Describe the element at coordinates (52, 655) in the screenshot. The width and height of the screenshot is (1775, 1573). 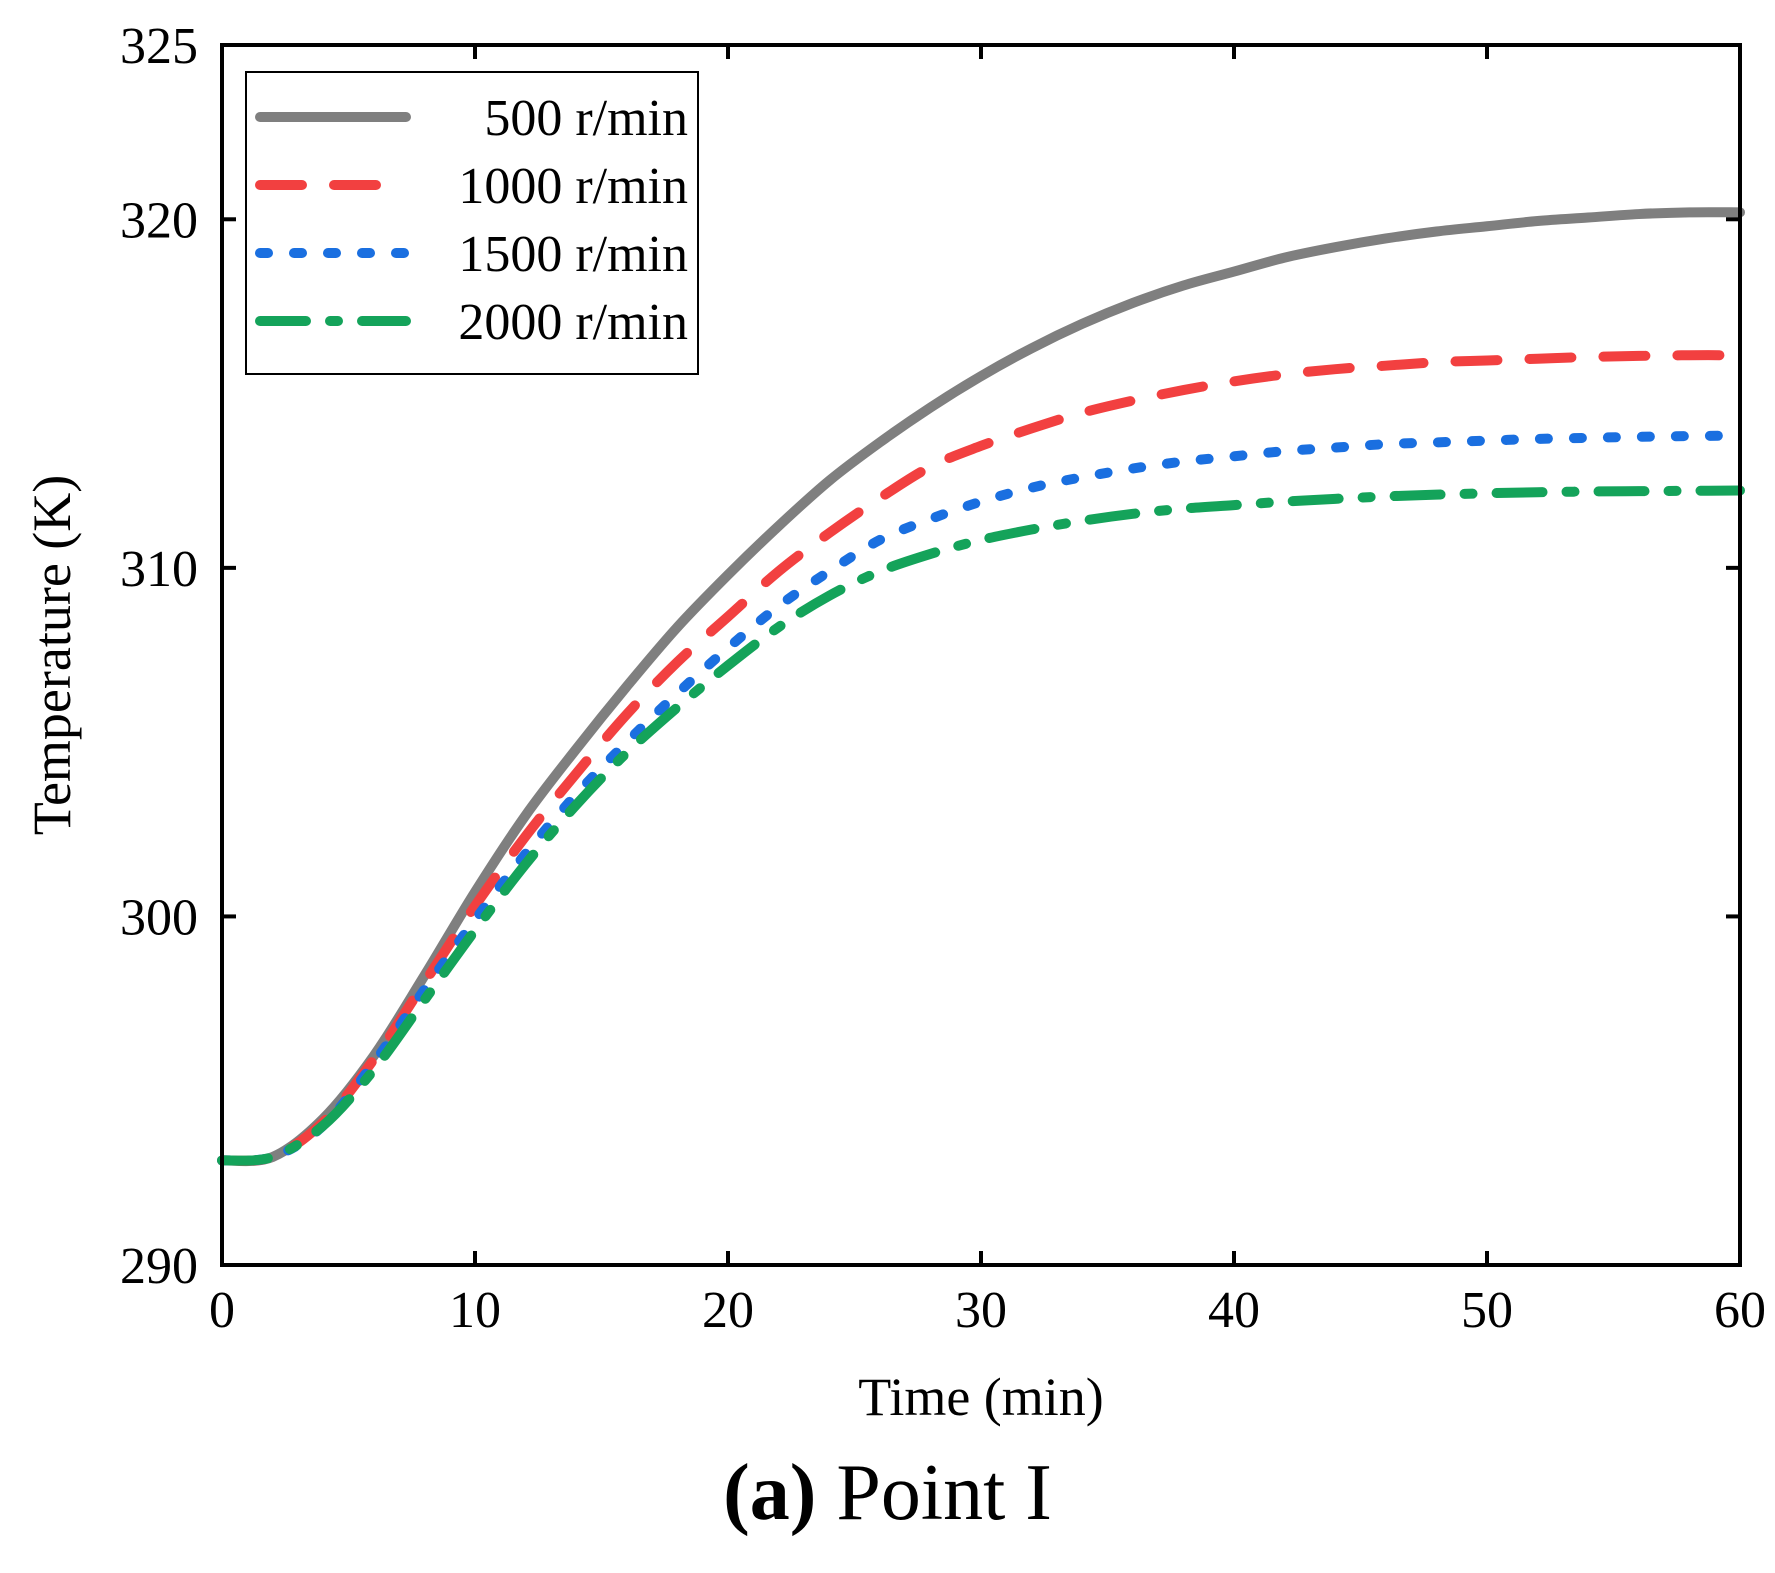
I see `y-axis-title: Temperature (K)` at that location.